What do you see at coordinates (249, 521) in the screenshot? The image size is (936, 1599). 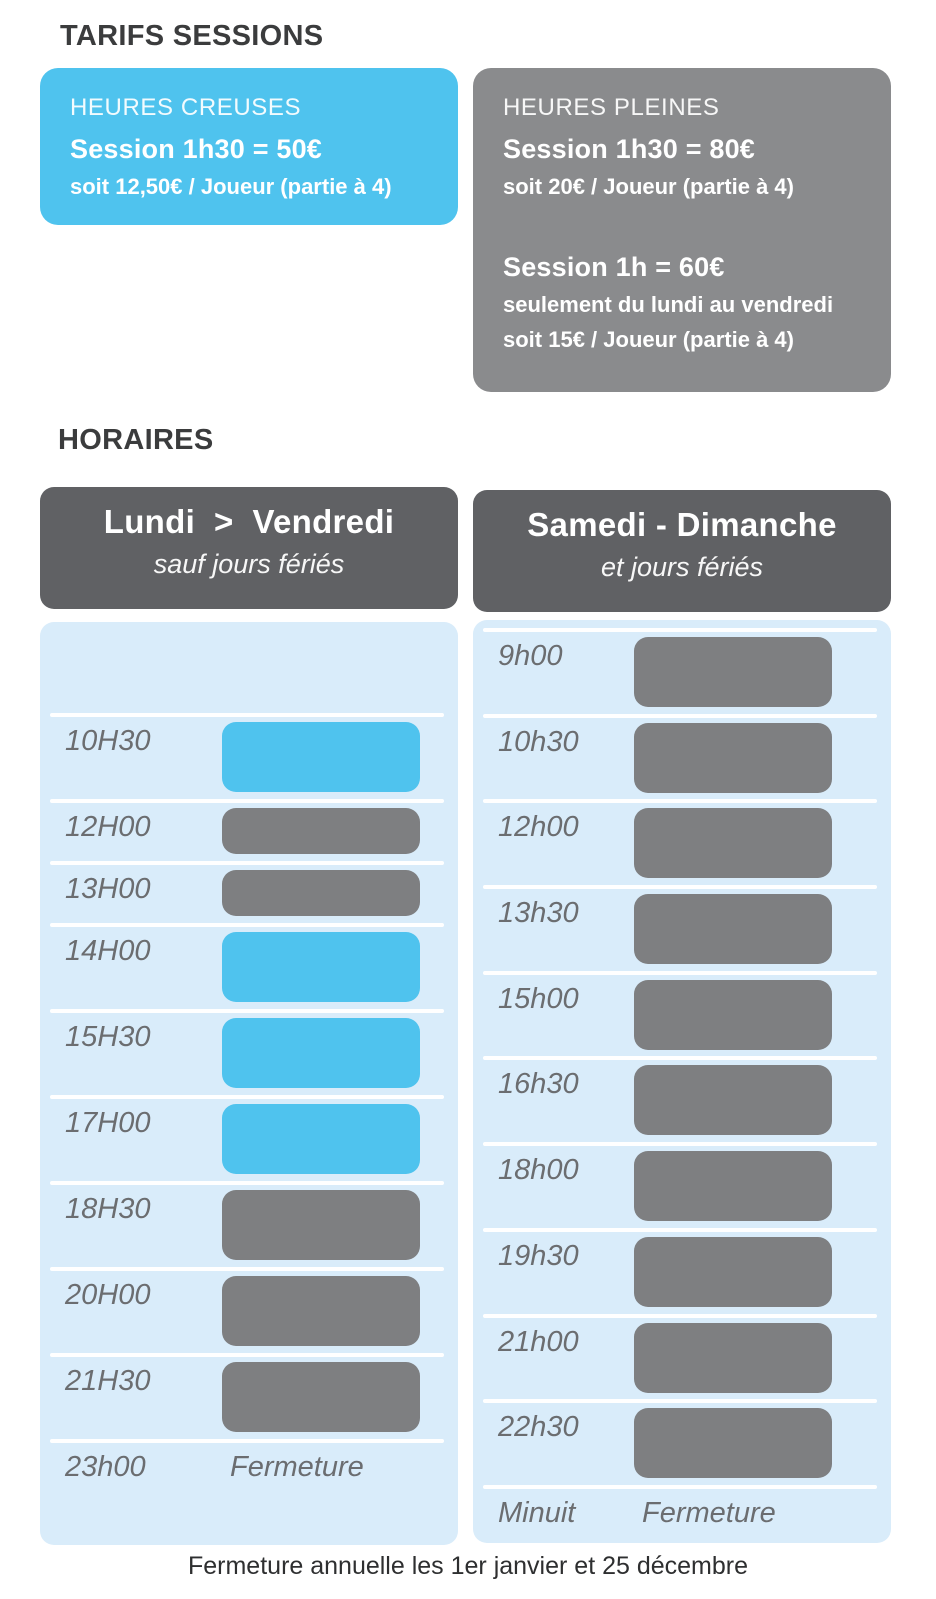 I see `weekday-title: Lundi > Vendredi` at bounding box center [249, 521].